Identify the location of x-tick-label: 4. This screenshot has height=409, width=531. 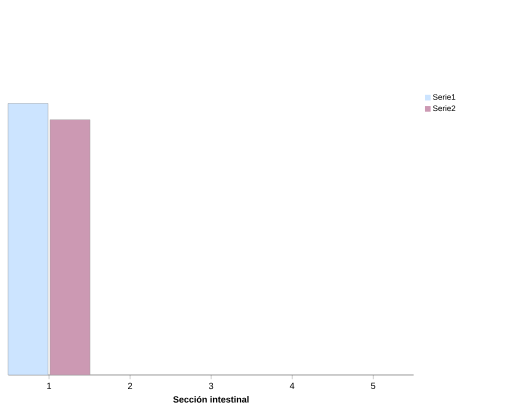
(292, 385).